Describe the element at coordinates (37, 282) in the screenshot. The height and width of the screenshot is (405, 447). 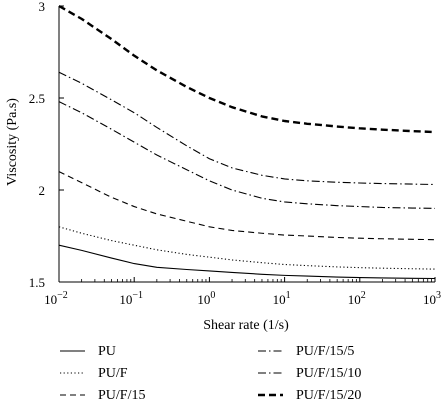
I see `y-tick-label: 1.5` at that location.